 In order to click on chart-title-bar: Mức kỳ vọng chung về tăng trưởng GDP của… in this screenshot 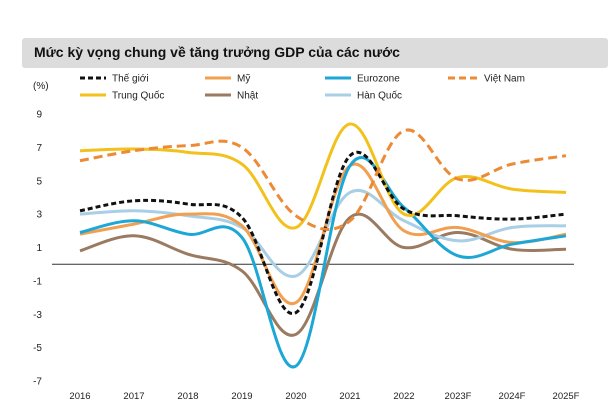, I will do `click(315, 53)`.